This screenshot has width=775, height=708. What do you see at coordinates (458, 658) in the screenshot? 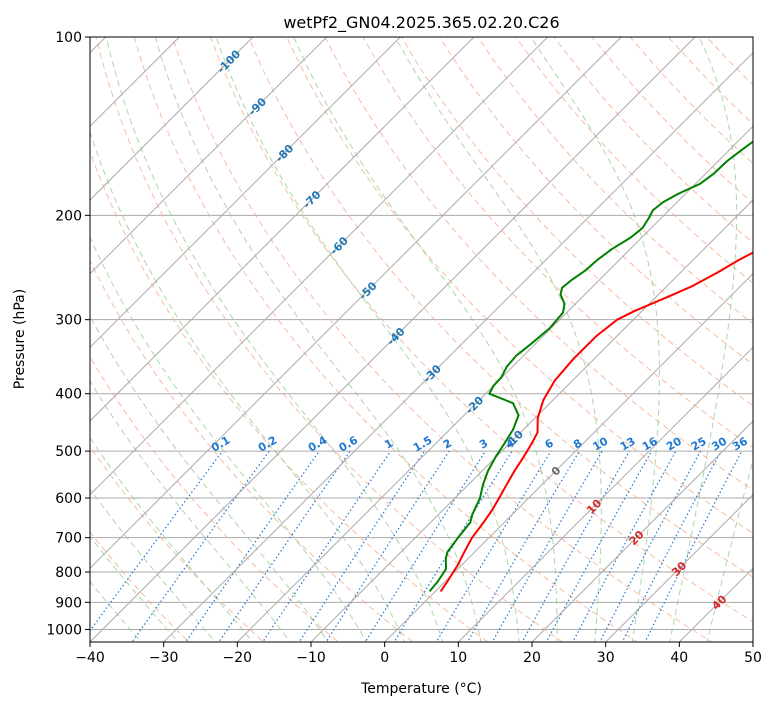
I see `x-tick-label: 10` at bounding box center [458, 658].